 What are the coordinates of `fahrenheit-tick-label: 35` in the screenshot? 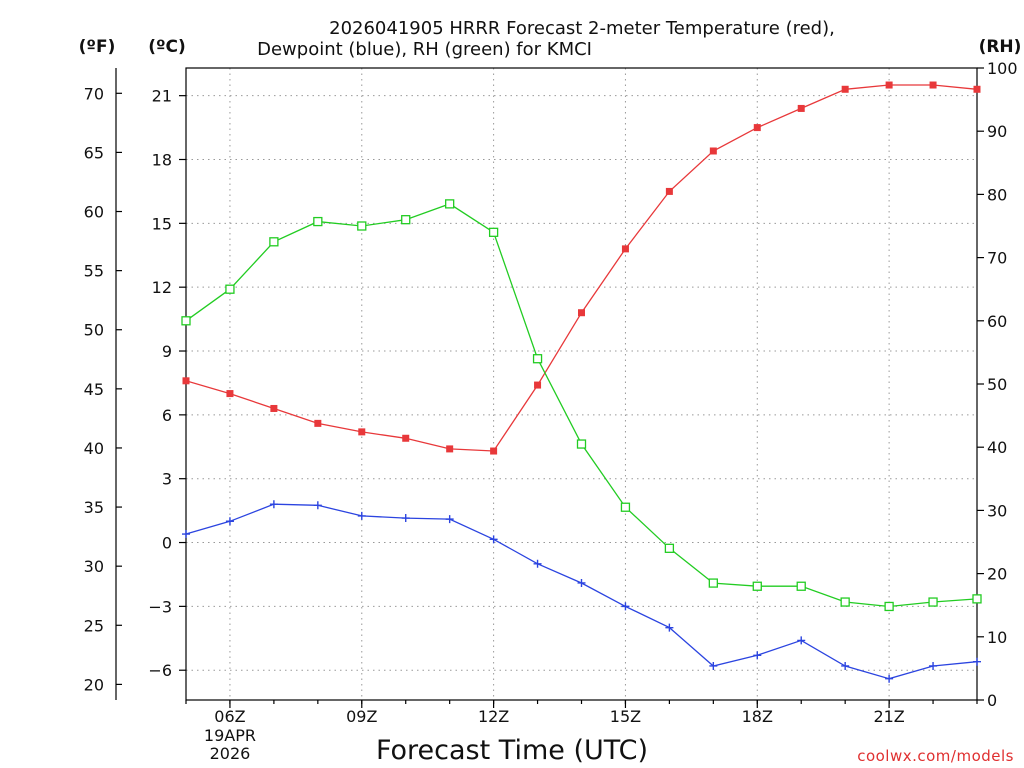 It's located at (94, 507).